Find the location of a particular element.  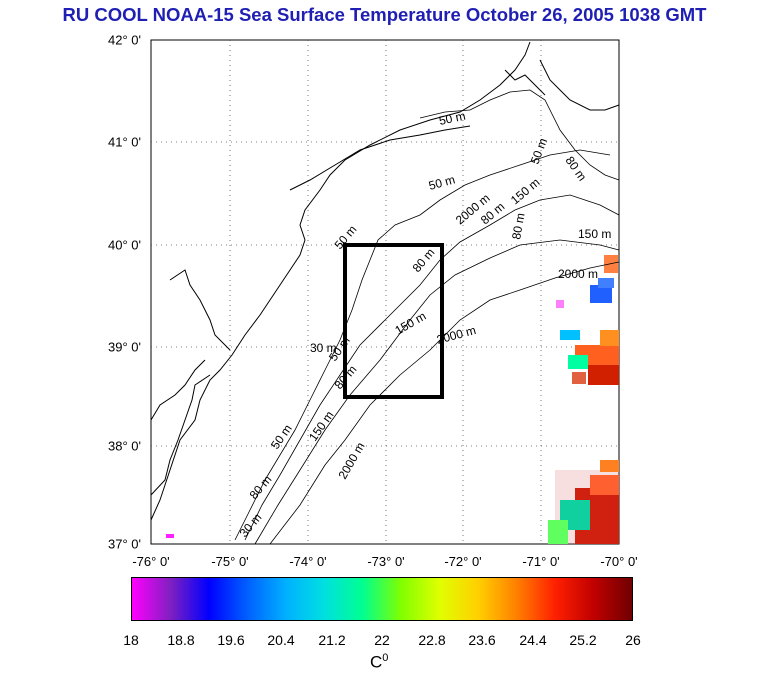

colorbar-tick: 24.4 is located at coordinates (533, 640).